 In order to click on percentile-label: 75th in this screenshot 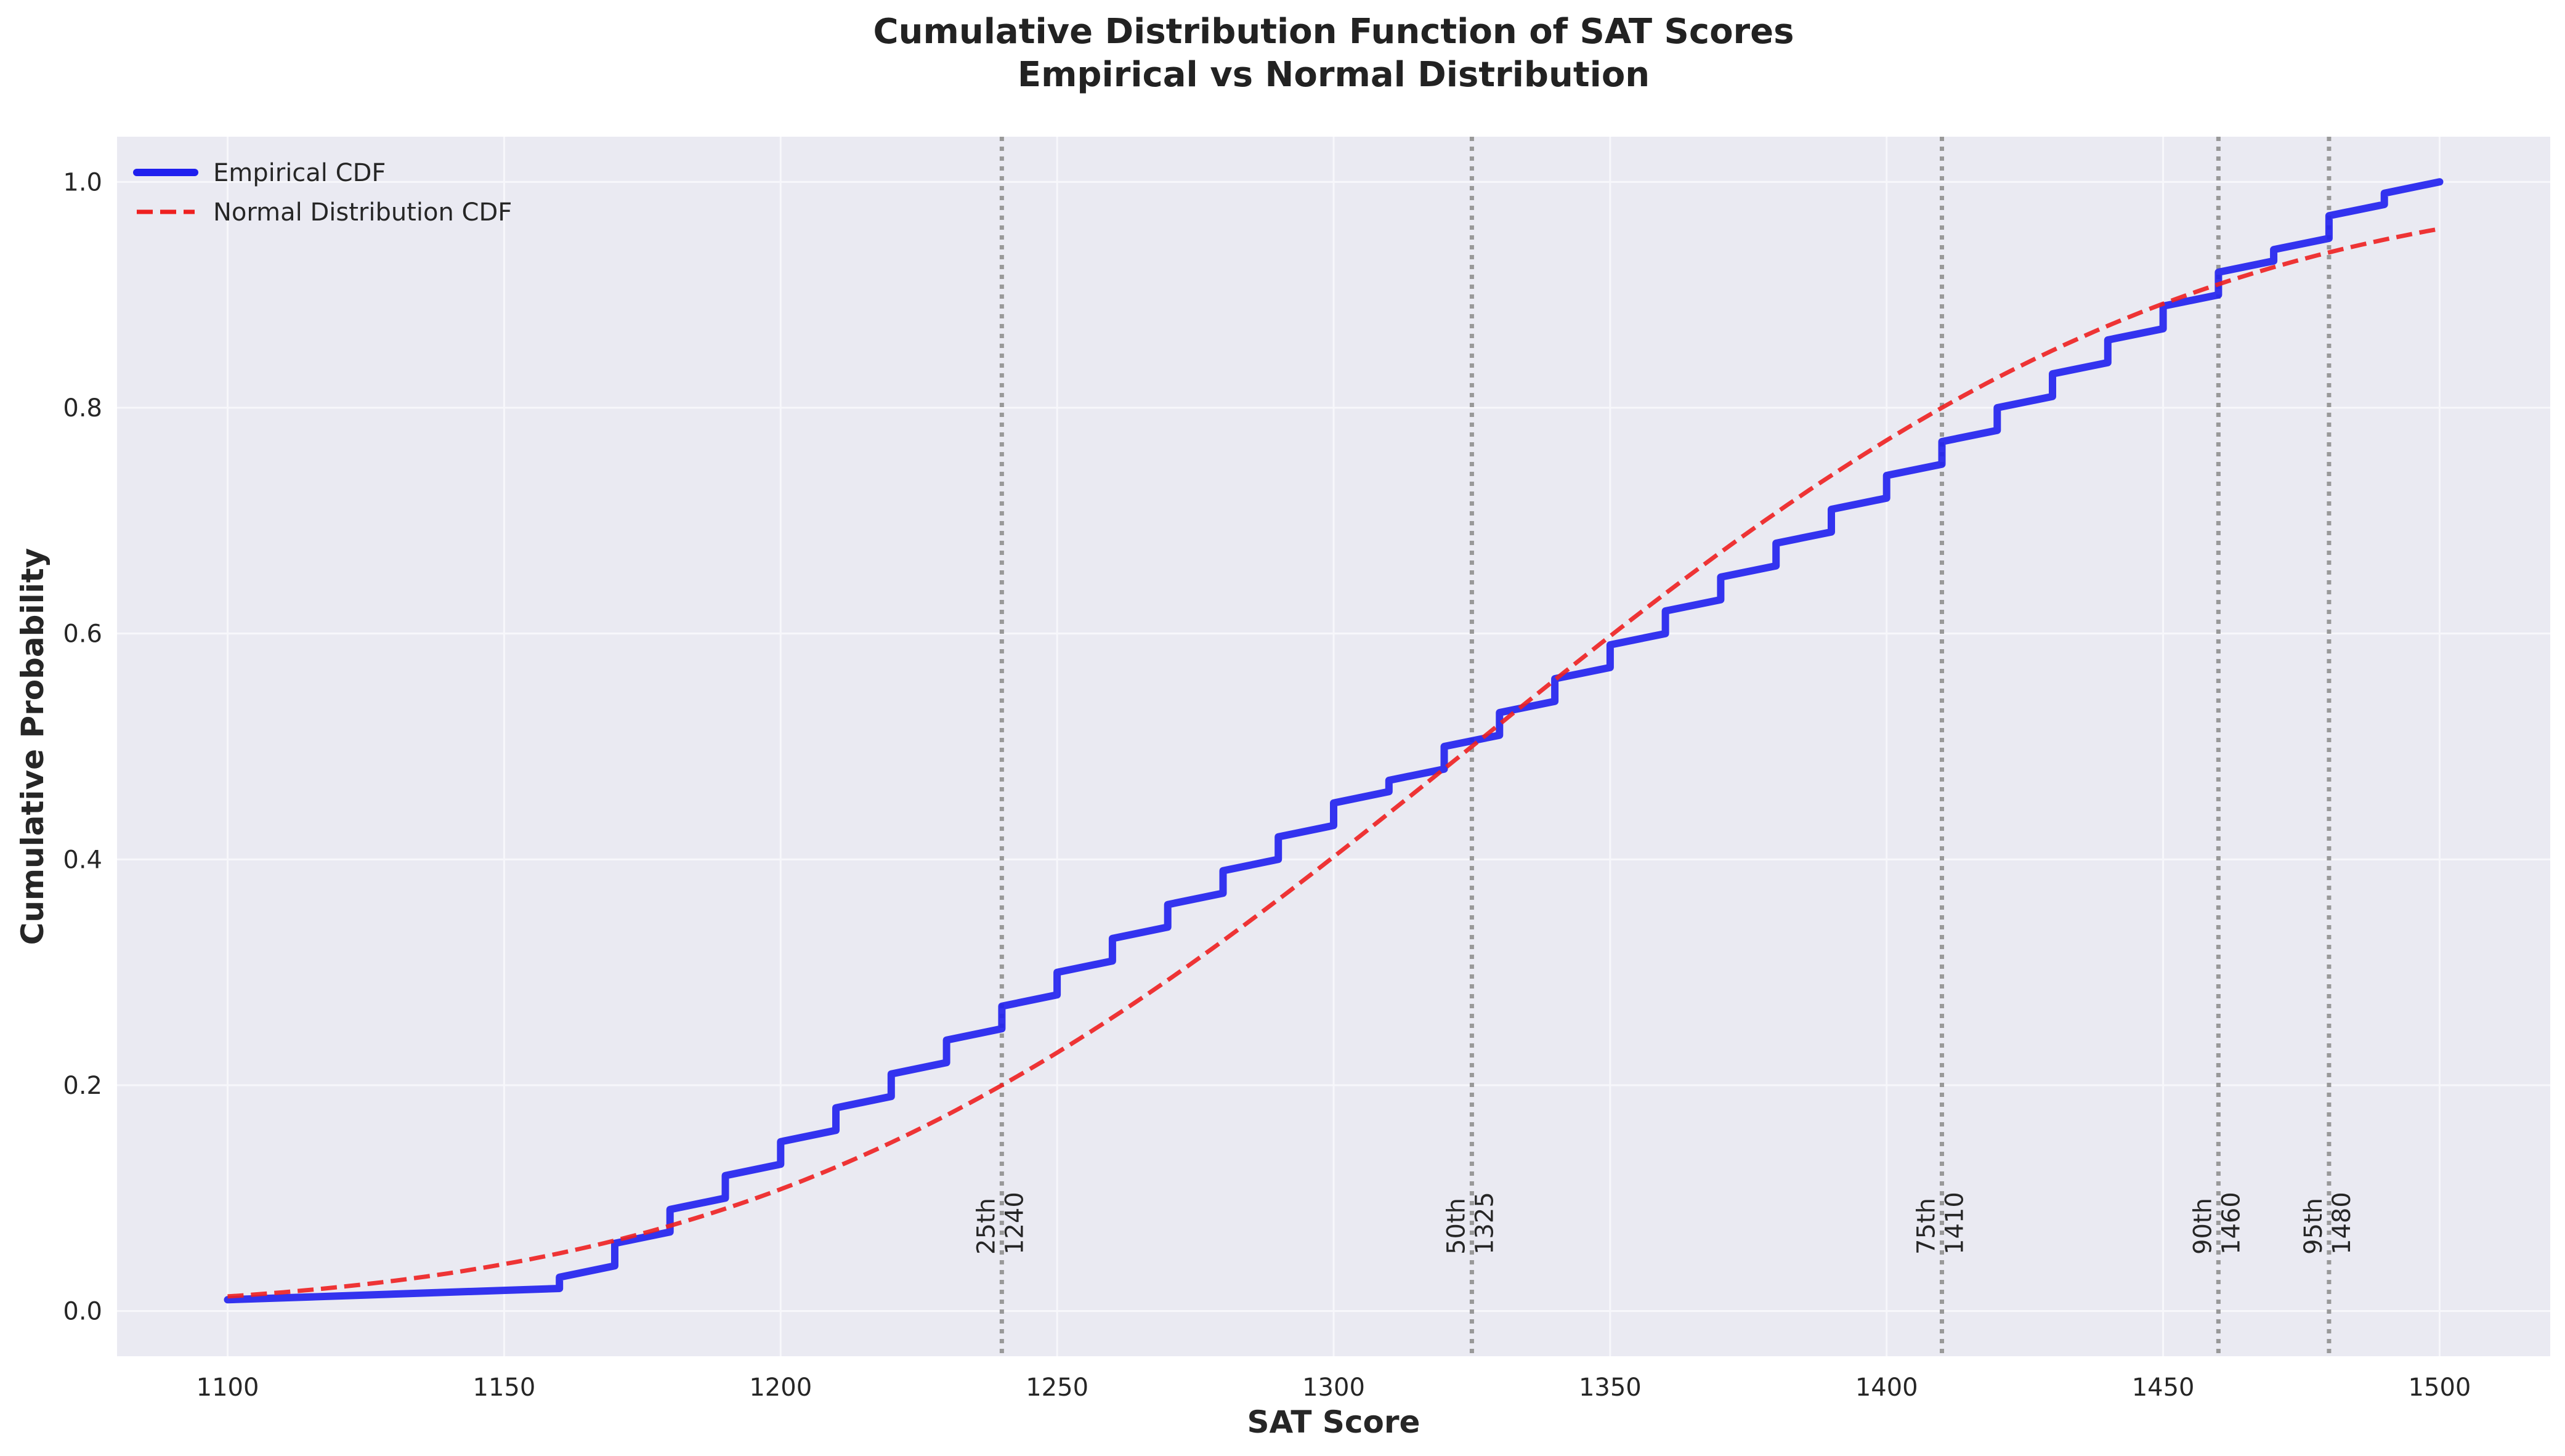, I will do `click(1927, 1226)`.